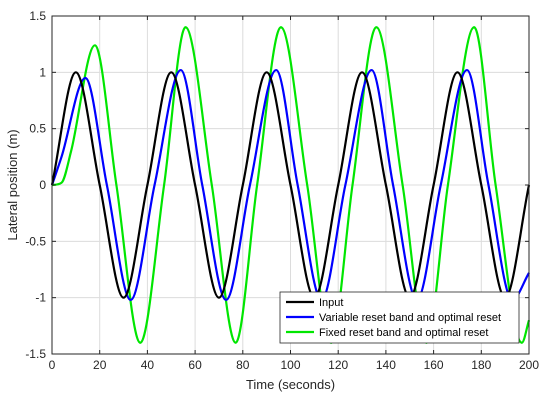 The height and width of the screenshot is (404, 550). I want to click on y-tick-label: 0, so click(42, 185).